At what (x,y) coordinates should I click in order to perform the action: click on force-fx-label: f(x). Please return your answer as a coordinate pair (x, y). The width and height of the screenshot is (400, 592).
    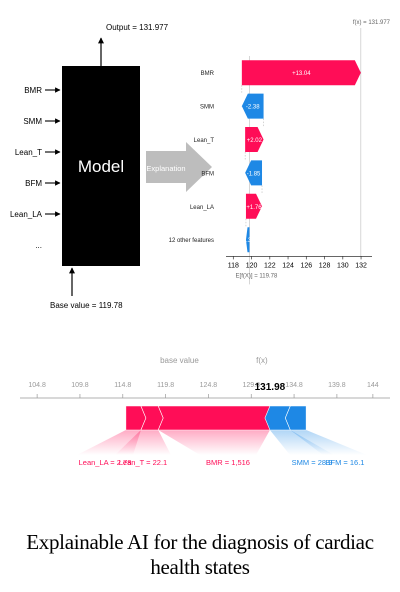
    Looking at the image, I should click on (262, 360).